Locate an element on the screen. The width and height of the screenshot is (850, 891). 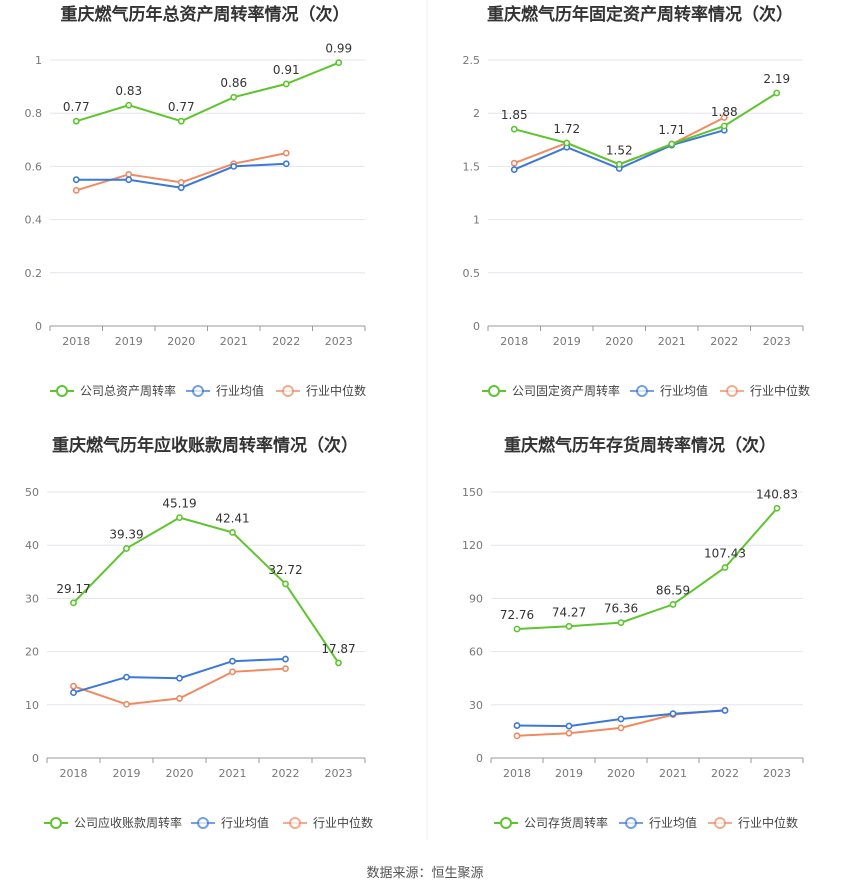
data-label: 1.88 is located at coordinates (724, 112).